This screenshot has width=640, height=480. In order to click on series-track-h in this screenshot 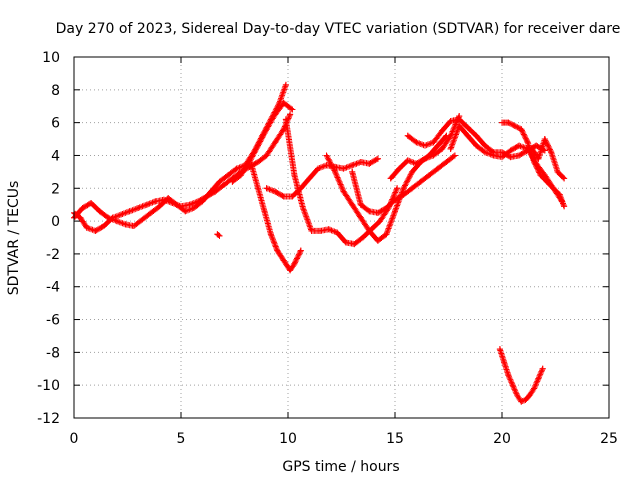, I will do `click(403, 184)`.